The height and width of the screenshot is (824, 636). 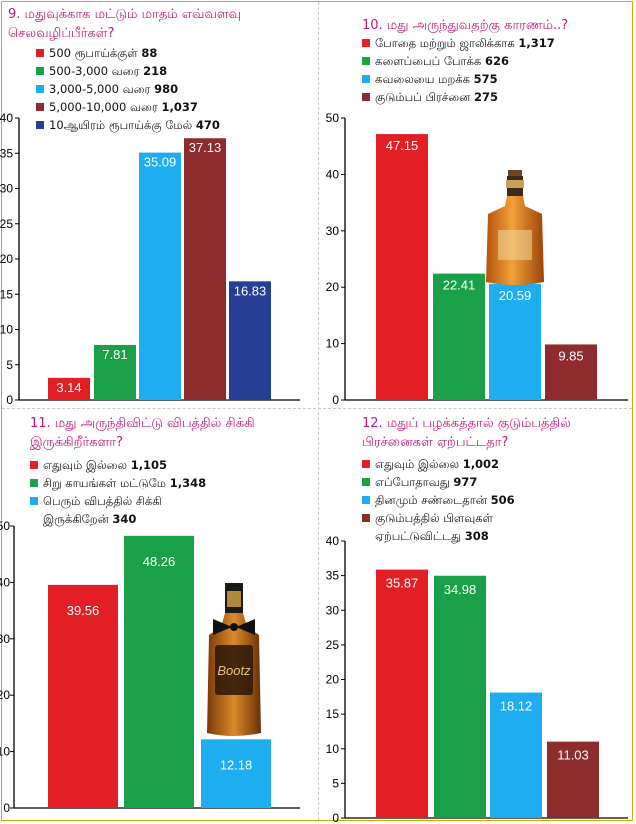 I want to click on legend-item: தினமும் சண்டைதான் 506, so click(x=456, y=500).